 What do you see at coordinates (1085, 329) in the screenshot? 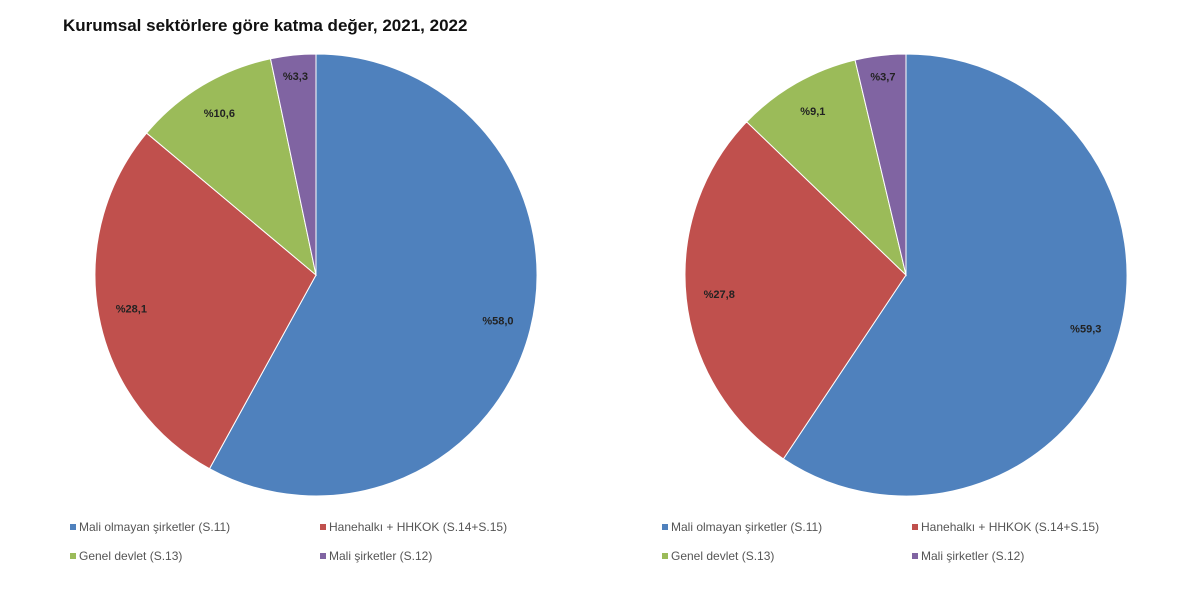
I see `data-label: %59,3` at bounding box center [1085, 329].